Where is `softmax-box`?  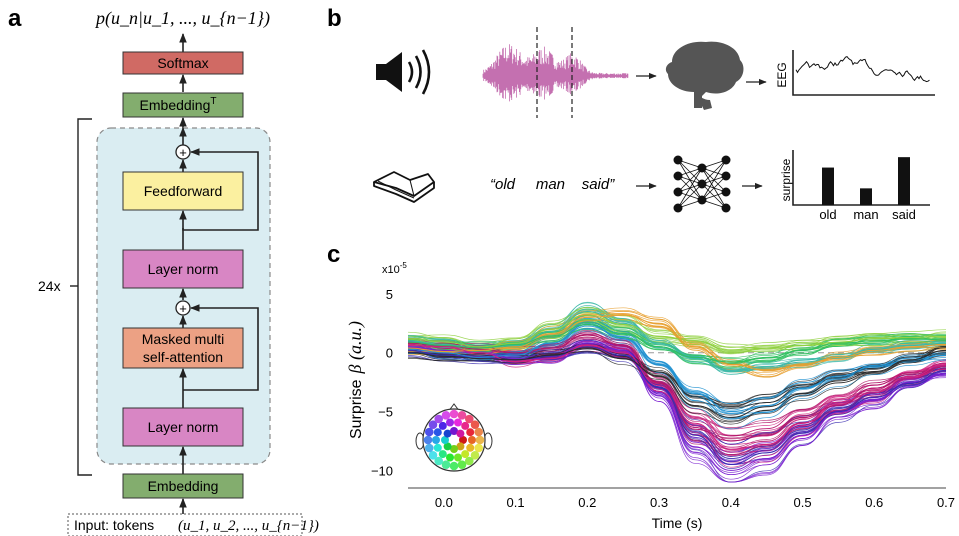
softmax-box is located at coordinates (183, 63).